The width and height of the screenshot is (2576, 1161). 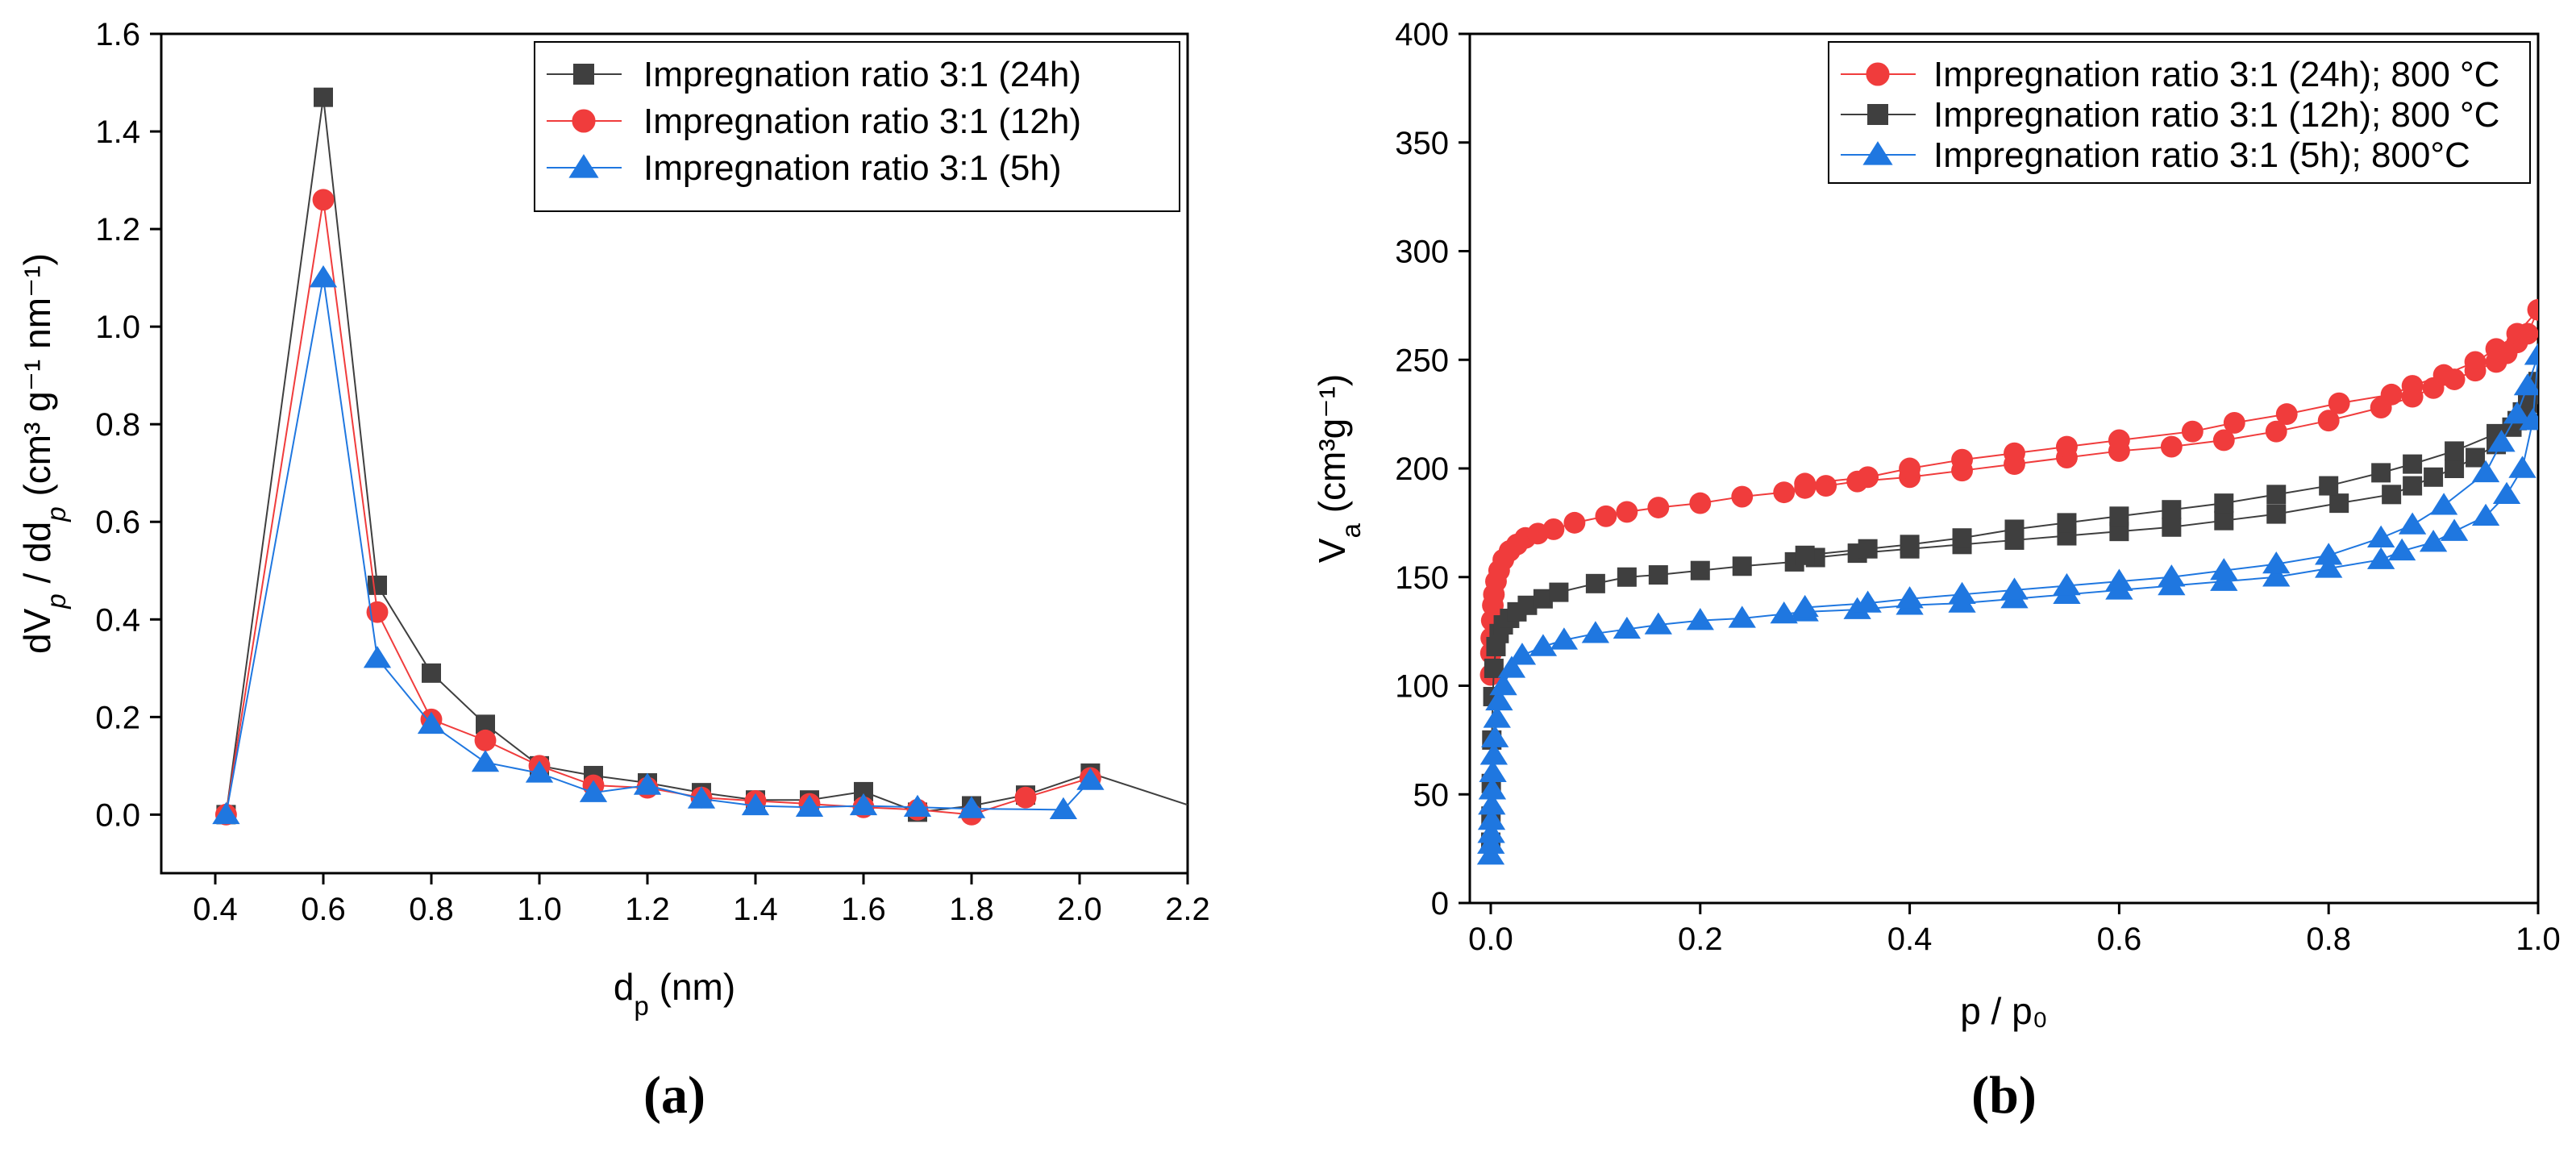 I want to click on y-tick-label: 150, so click(x=1422, y=578).